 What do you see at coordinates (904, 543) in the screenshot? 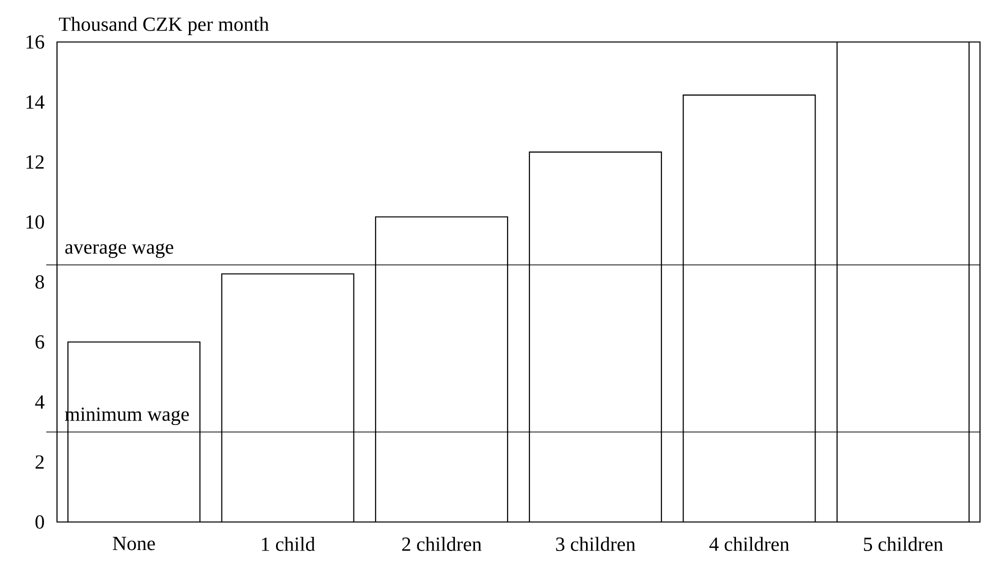
I see `x-tick-label: 5 children` at bounding box center [904, 543].